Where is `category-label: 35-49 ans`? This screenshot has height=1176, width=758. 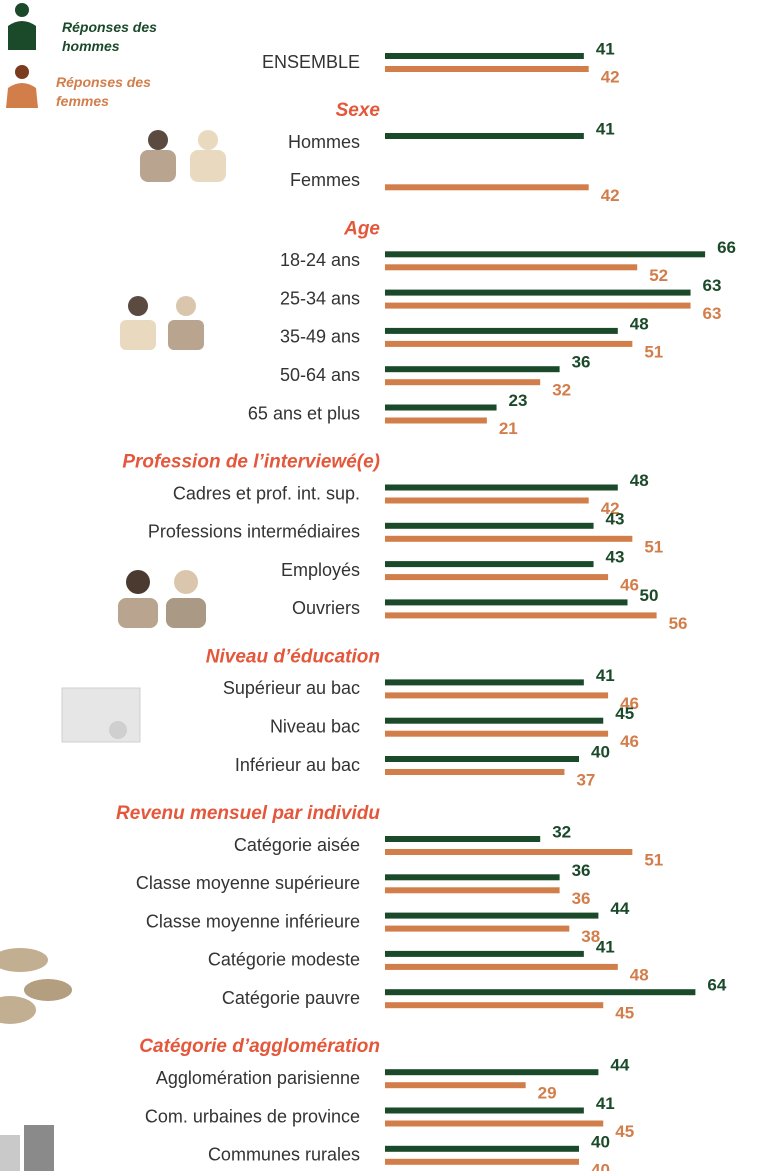 category-label: 35-49 ans is located at coordinates (320, 337).